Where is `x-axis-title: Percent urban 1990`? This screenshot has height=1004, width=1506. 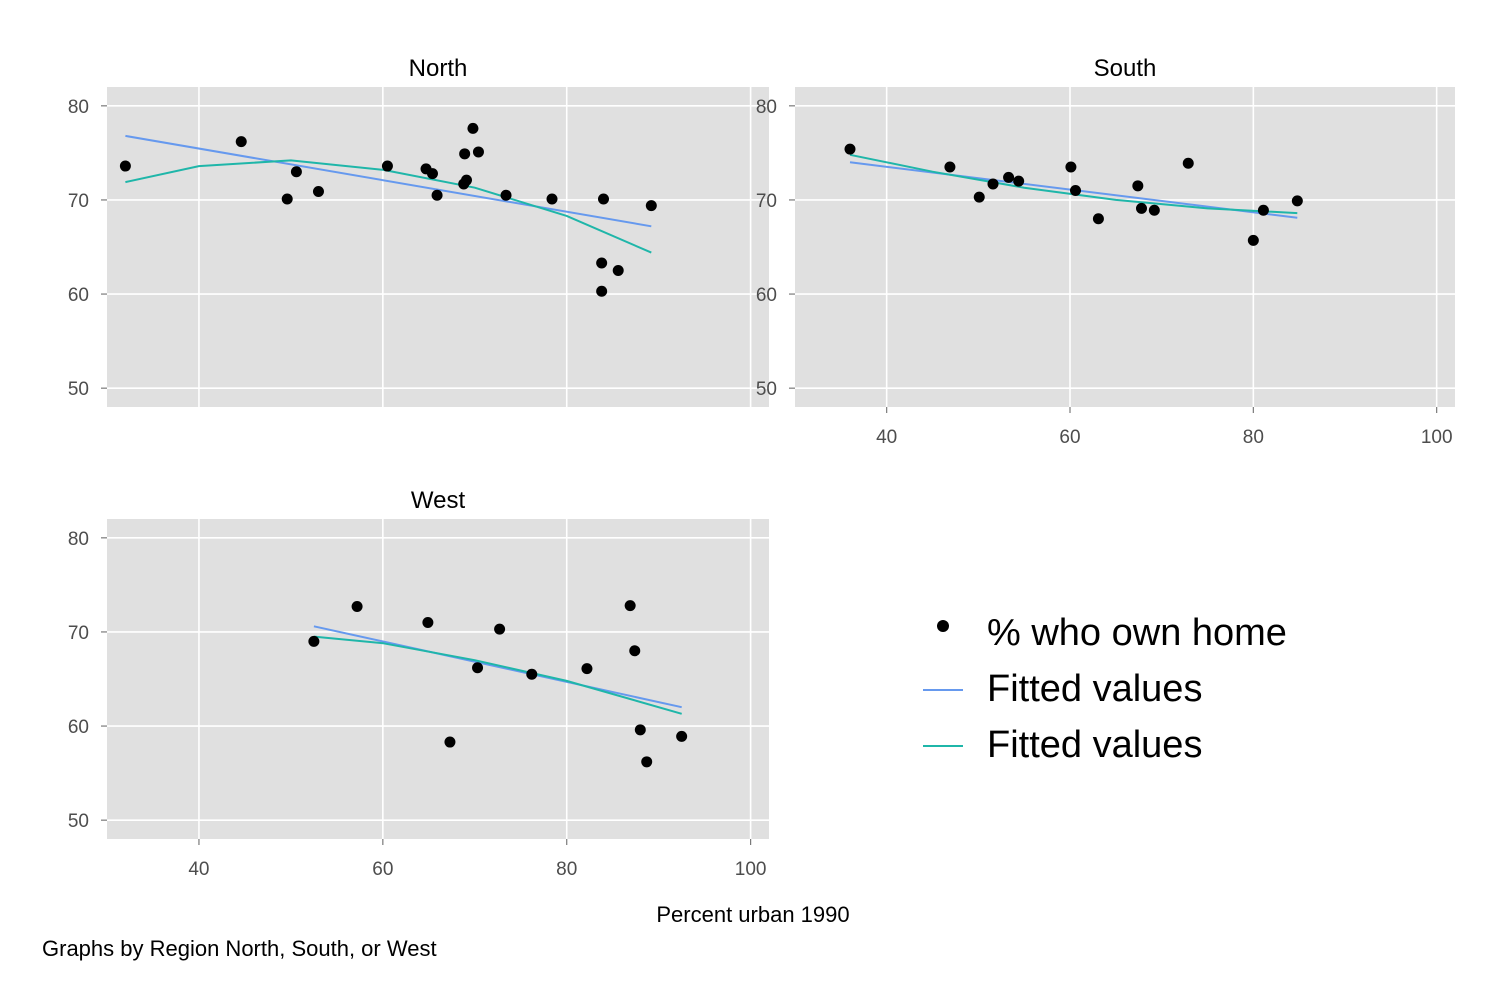 x-axis-title: Percent urban 1990 is located at coordinates (752, 914).